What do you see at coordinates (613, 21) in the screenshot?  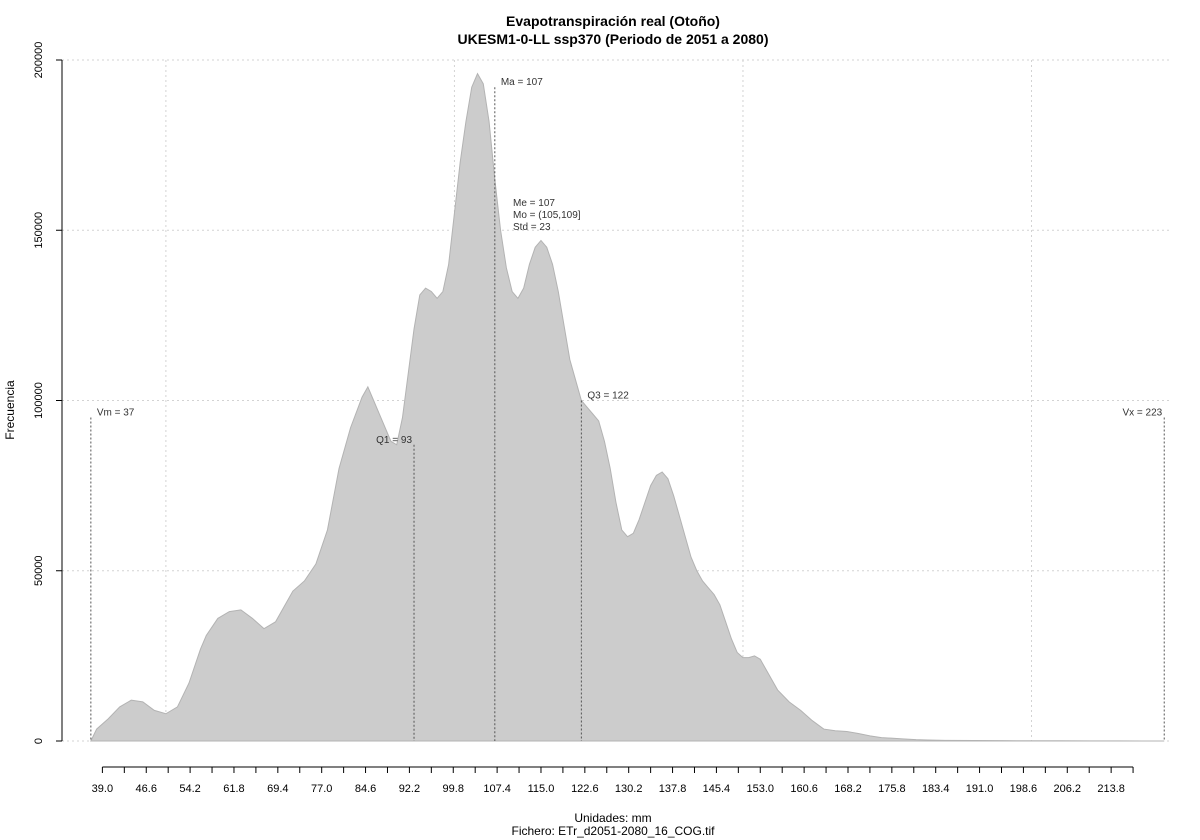 I see `chart-title: Evapotranspiración real (Otoño)` at bounding box center [613, 21].